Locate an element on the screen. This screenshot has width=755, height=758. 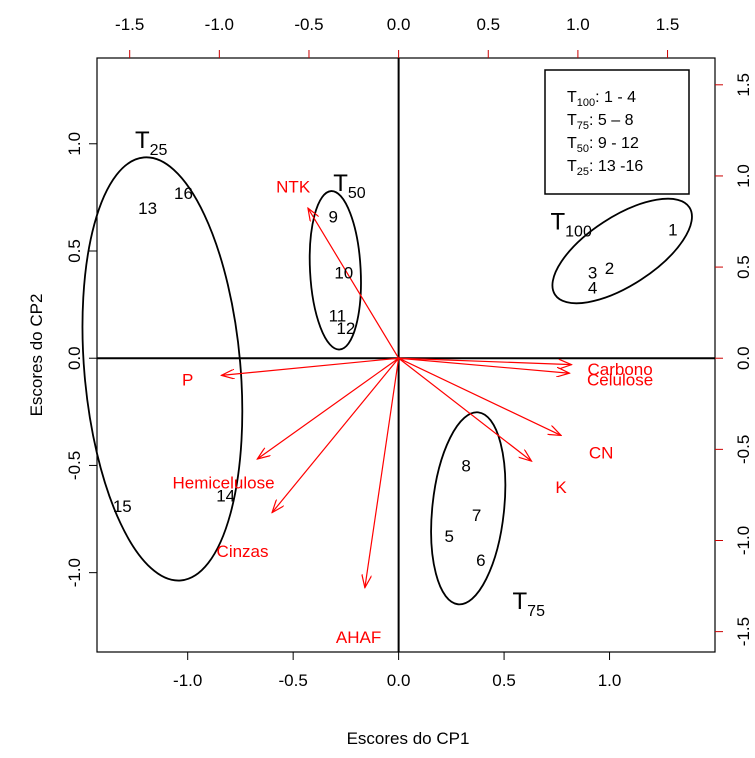
group-label: T50 is located at coordinates (349, 186).